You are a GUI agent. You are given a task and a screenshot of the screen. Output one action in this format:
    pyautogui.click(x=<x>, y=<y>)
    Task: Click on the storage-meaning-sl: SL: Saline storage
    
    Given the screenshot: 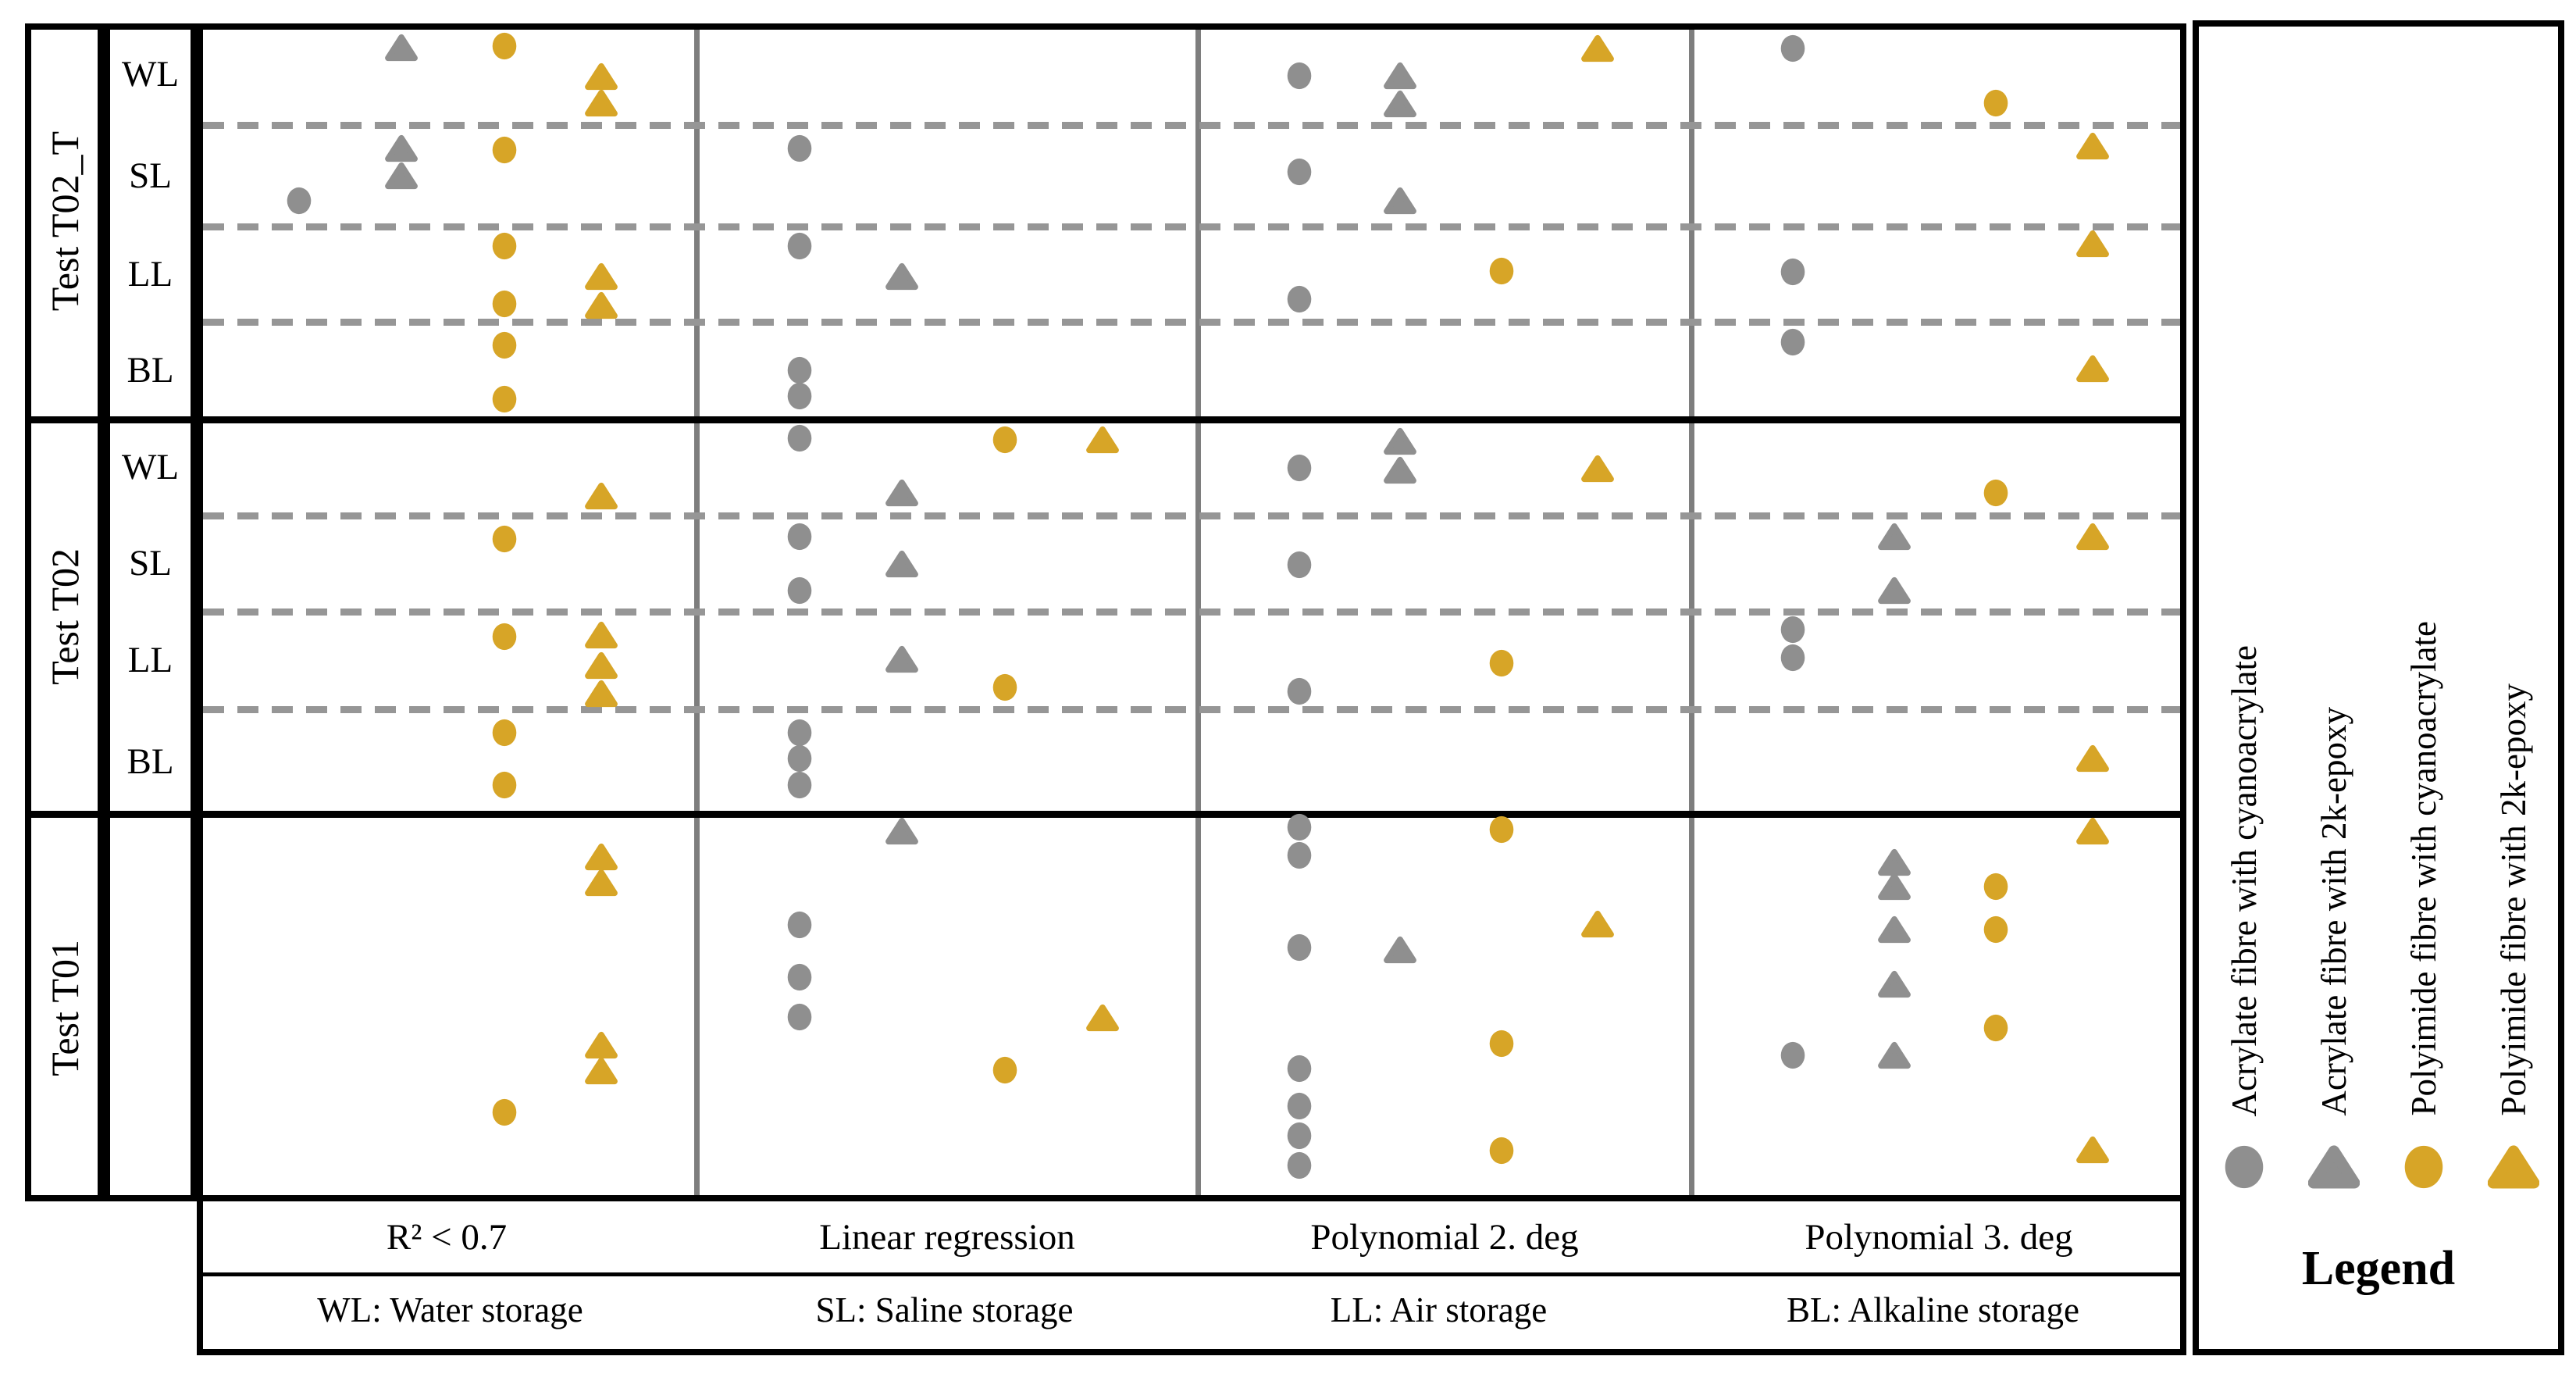 What is the action you would take?
    pyautogui.click(x=945, y=1309)
    